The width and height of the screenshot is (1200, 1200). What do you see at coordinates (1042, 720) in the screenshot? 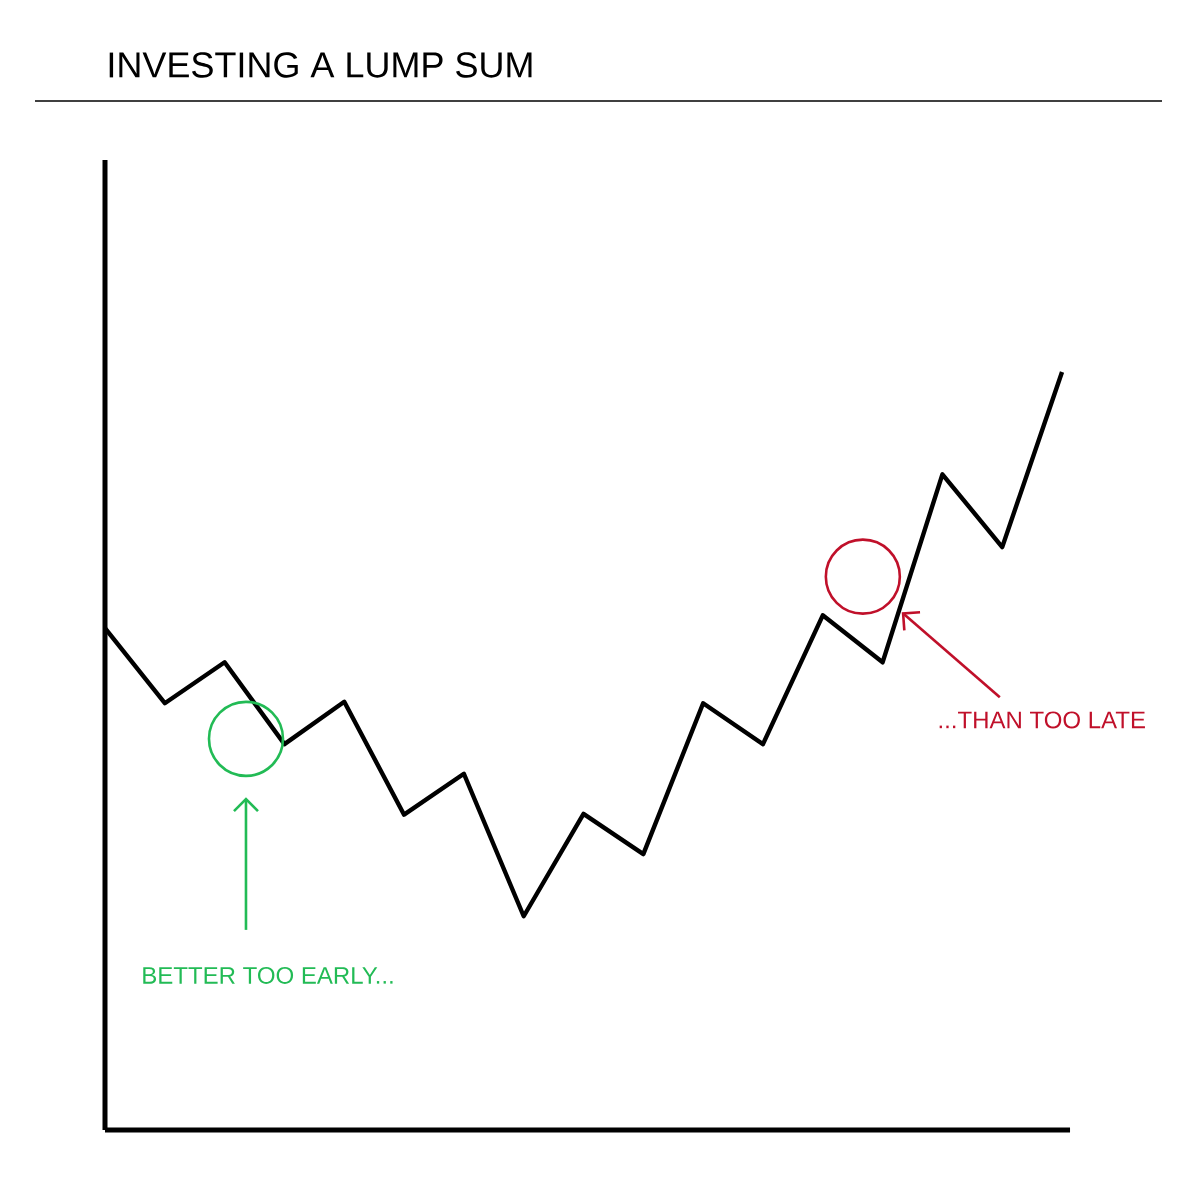
I see `annotation: ...THAN TOO LATE` at bounding box center [1042, 720].